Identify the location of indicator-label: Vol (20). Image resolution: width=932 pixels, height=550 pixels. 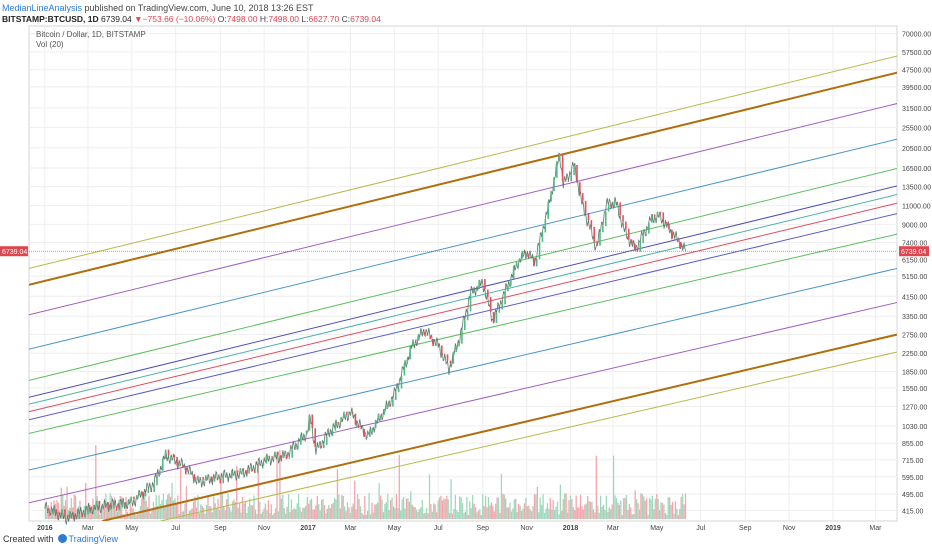
(50, 44).